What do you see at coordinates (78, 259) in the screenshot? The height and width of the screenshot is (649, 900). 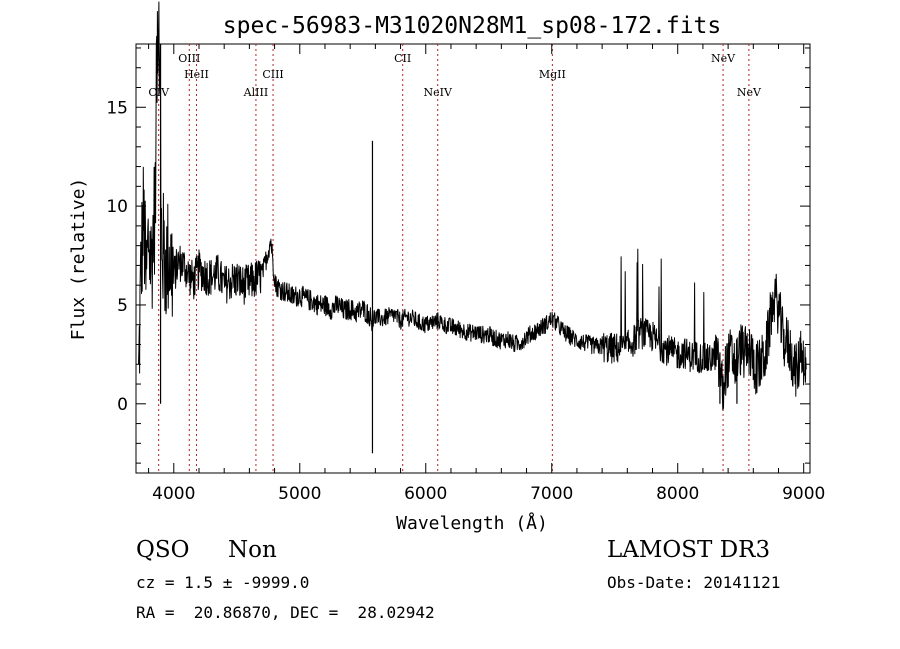 I see `y-axis-label: Flux (relative)` at bounding box center [78, 259].